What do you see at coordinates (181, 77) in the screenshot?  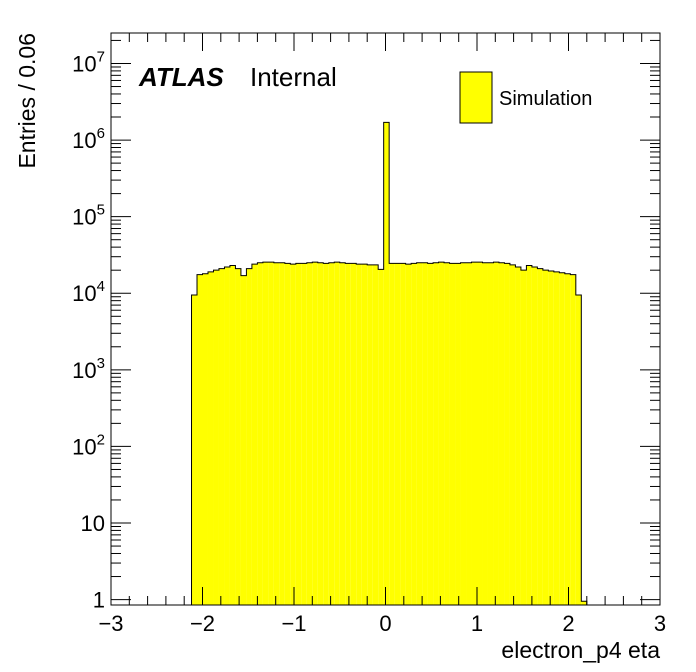 I see `atlas-logo-text: ATLAS` at bounding box center [181, 77].